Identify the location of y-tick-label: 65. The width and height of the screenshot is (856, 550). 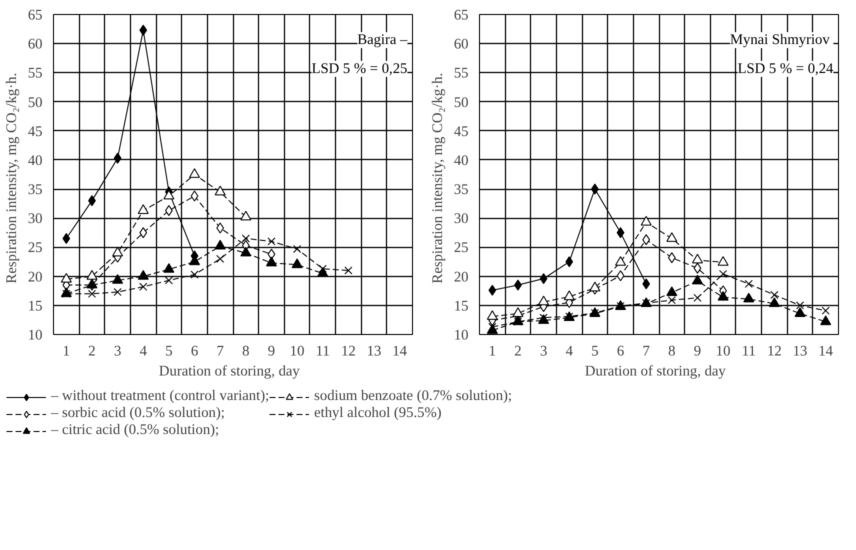
(461, 16).